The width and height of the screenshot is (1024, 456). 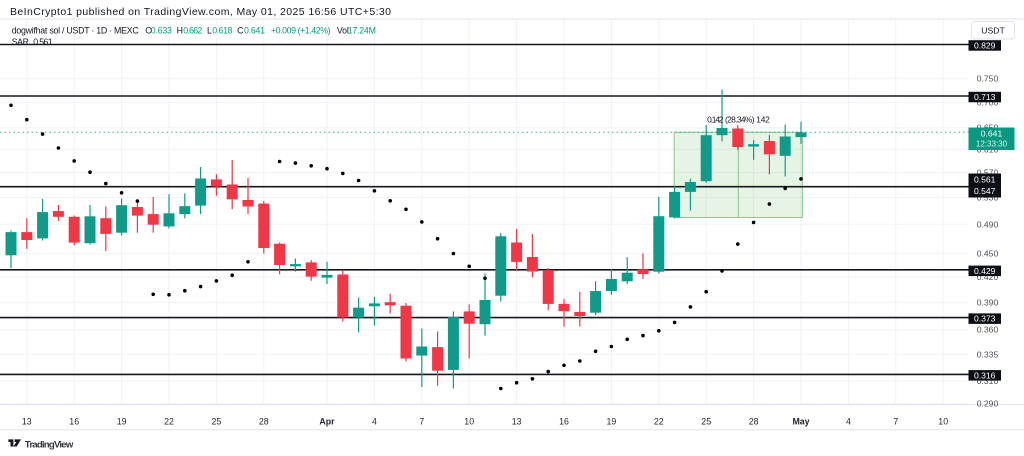 What do you see at coordinates (988, 302) in the screenshot?
I see `svg-text: 0.390` at bounding box center [988, 302].